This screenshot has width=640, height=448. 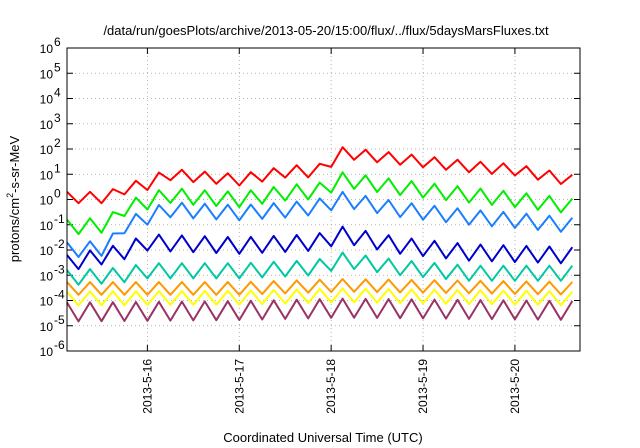 I want to click on y-axis-label: protons/cm2-s-sr-MeV, so click(x=13, y=198).